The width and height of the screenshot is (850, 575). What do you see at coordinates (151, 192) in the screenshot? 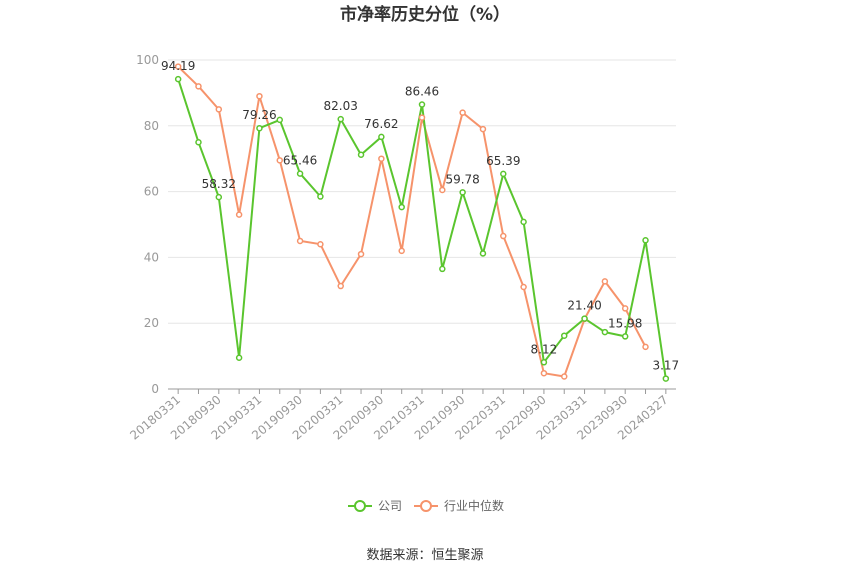
I see `y-tick-label: 60` at bounding box center [151, 192].